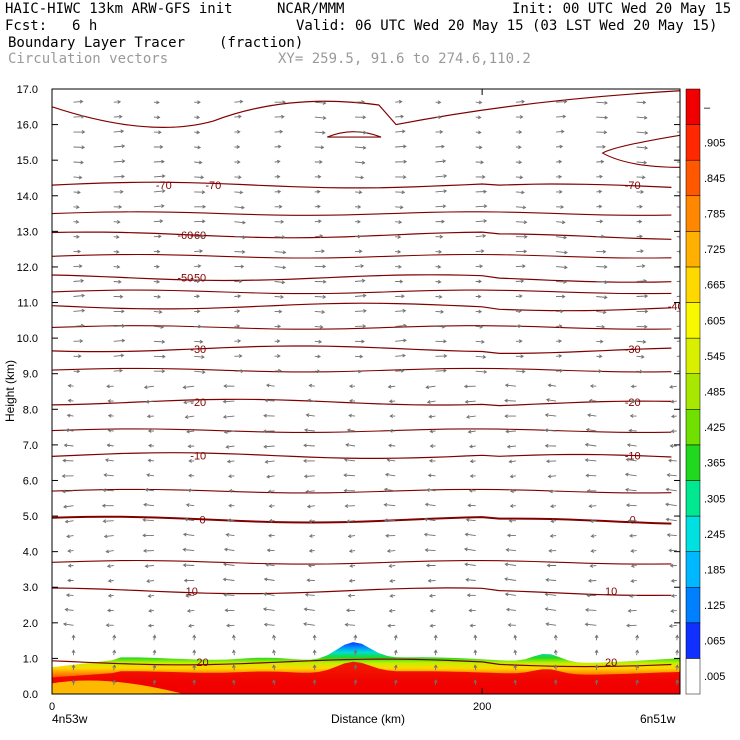 The height and width of the screenshot is (740, 740). What do you see at coordinates (213, 186) in the screenshot?
I see `contour-label: -70` at bounding box center [213, 186].